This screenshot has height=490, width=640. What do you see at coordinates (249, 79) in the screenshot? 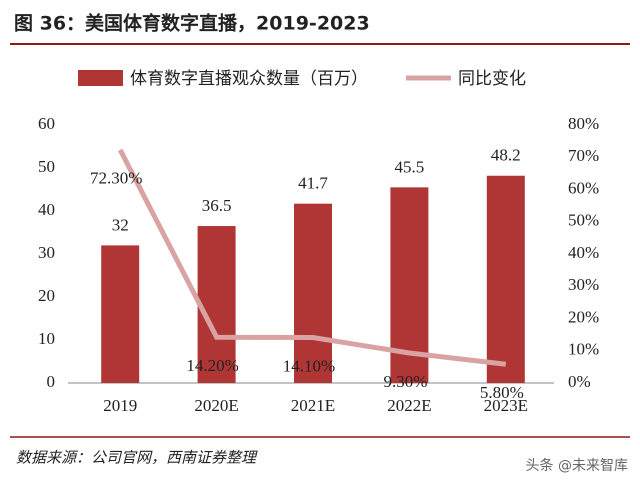
I see `legend-label: 体育数字直播观众数量（百万）` at bounding box center [249, 79].